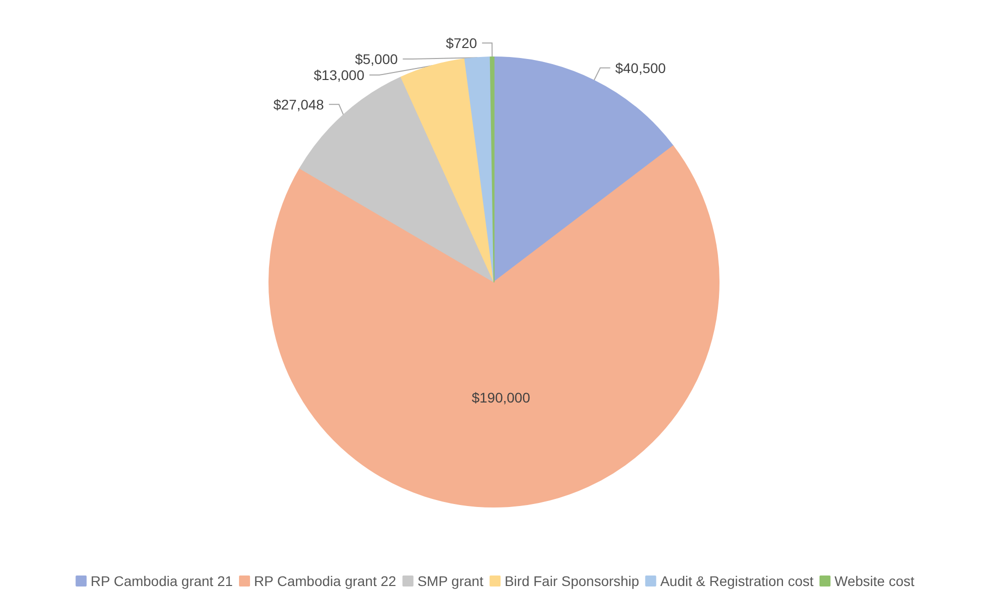 The image size is (990, 597). I want to click on legend-label: Audit & Registration cost, so click(737, 581).